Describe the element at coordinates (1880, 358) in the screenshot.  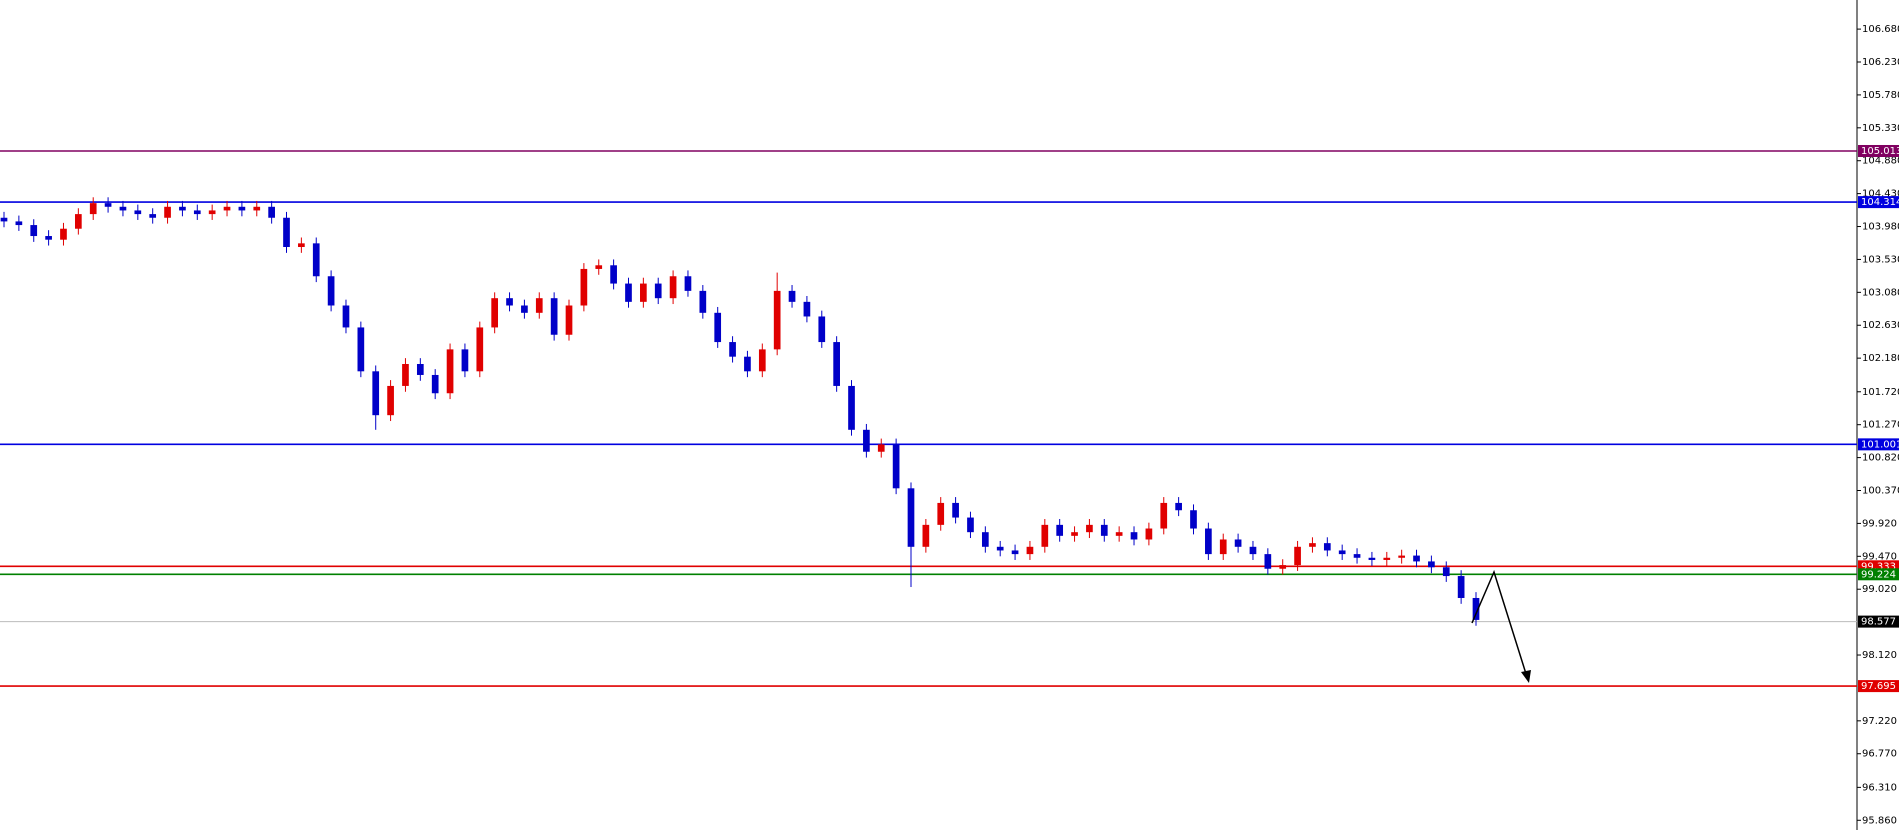
I see `y-tick-label: 102.180` at that location.